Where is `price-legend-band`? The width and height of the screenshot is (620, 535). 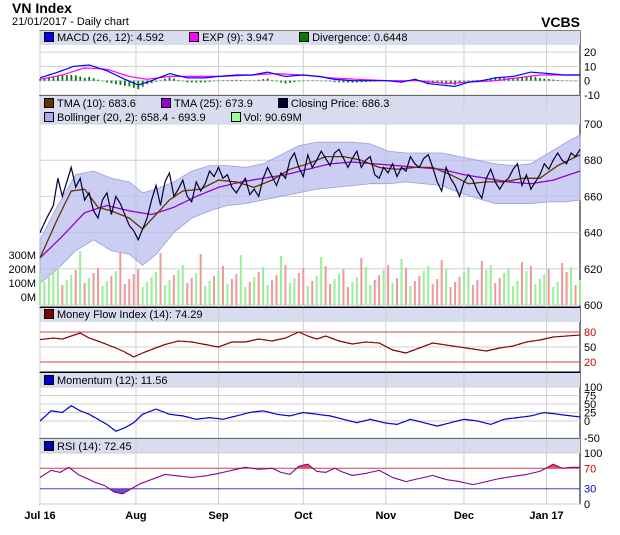 price-legend-band is located at coordinates (310, 103).